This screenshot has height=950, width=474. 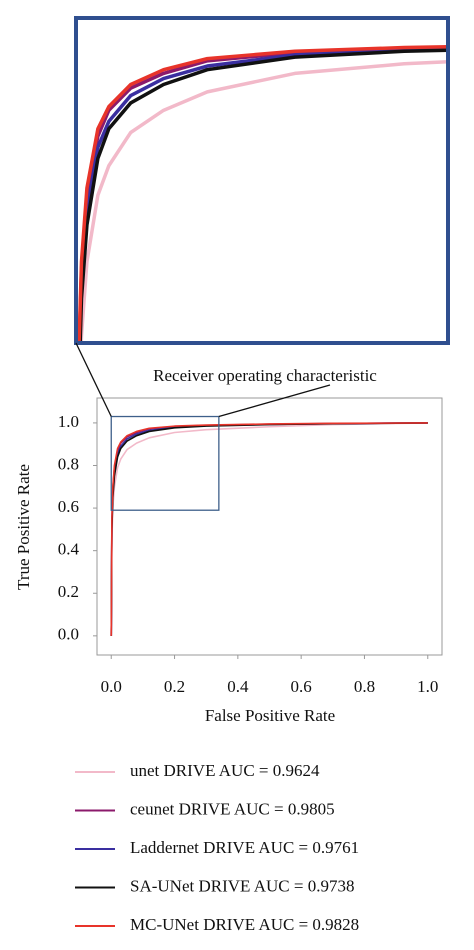 What do you see at coordinates (174, 686) in the screenshot?
I see `x-tick-label: 0.2` at bounding box center [174, 686].